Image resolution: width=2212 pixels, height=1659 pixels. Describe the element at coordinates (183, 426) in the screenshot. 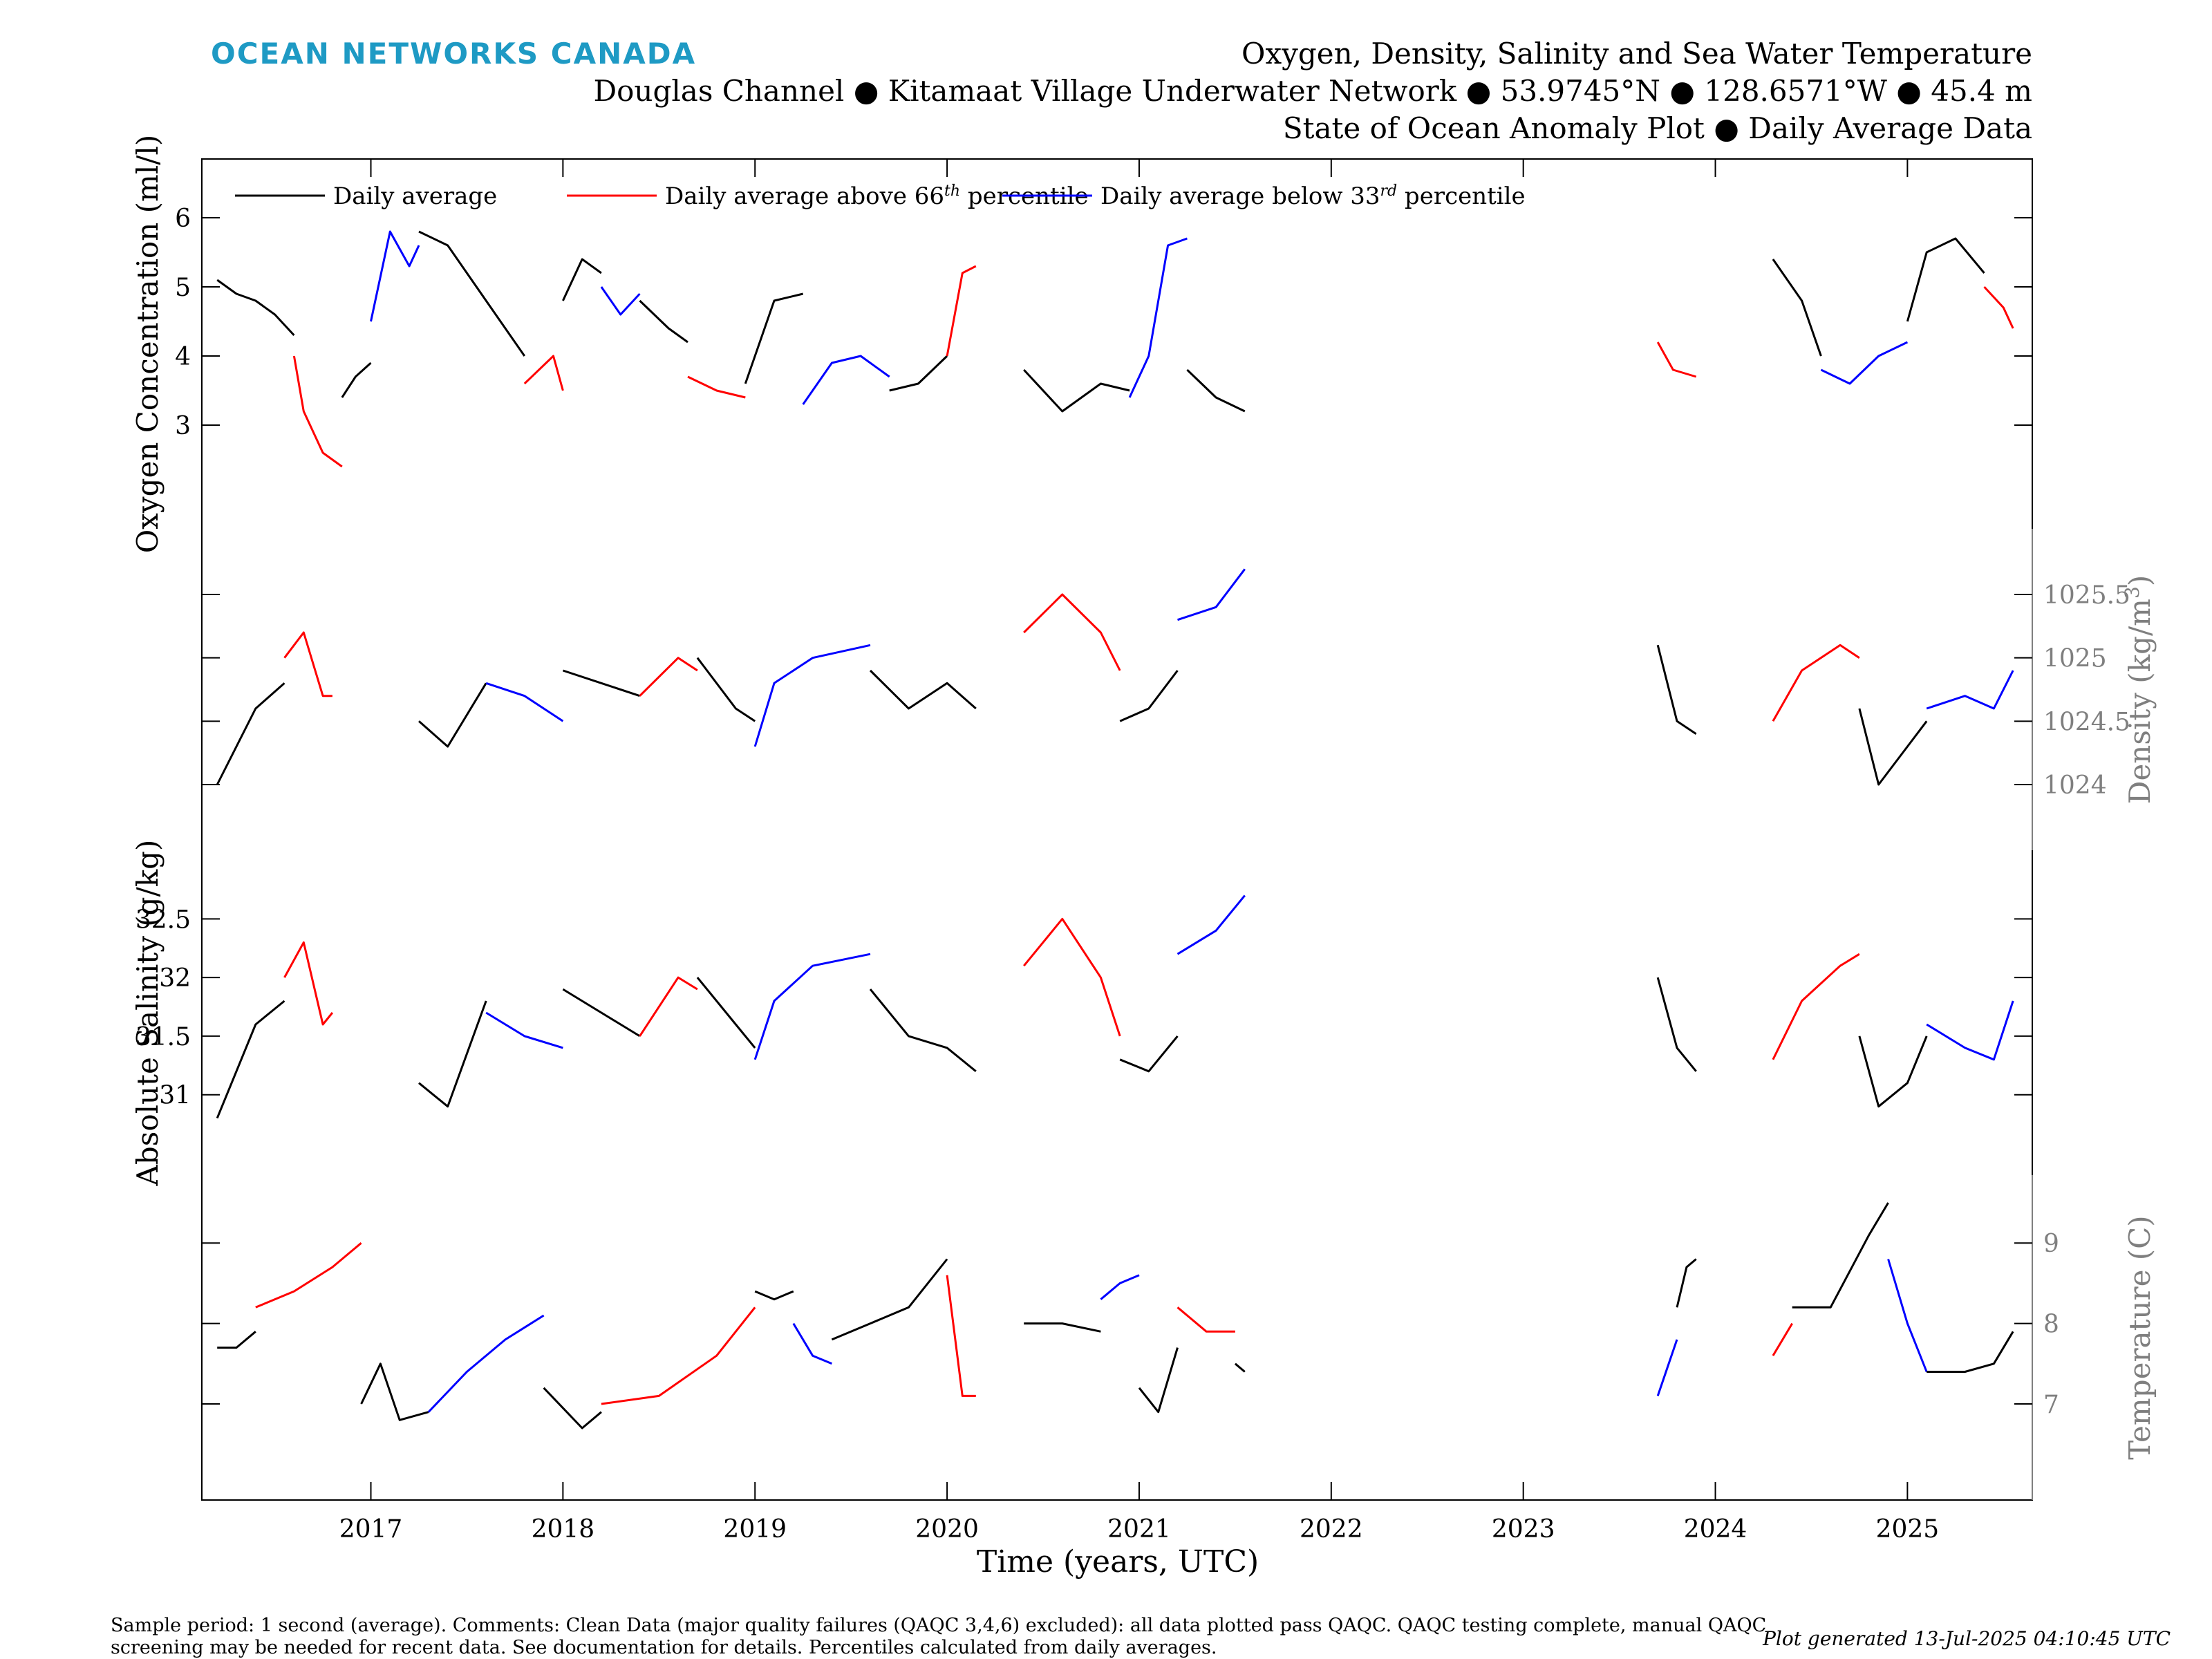

I see `oxygen-tick-label: 3` at that location.